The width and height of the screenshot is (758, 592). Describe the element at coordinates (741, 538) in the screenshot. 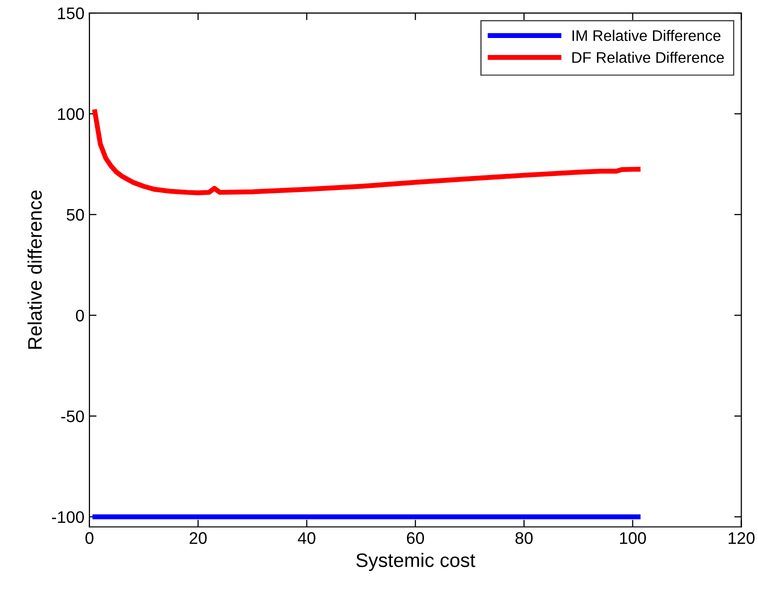

I see `x-tick-label: 120` at that location.